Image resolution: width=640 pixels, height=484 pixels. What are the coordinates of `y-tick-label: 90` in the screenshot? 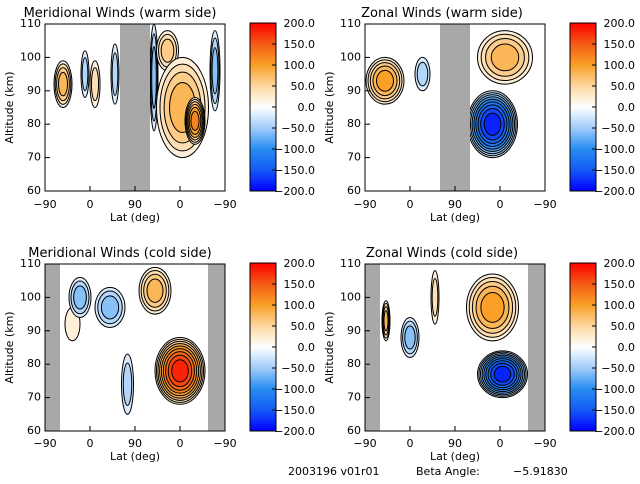 It's located at (34, 330).